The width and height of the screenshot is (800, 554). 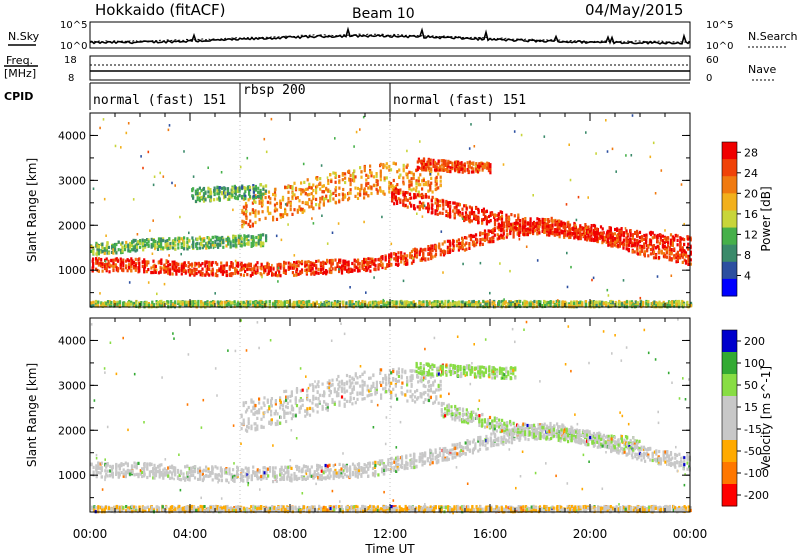 I want to click on freq-panel: Freq. [MHz] 18 8 60 0 Nave CPID, so click(x=390, y=78).